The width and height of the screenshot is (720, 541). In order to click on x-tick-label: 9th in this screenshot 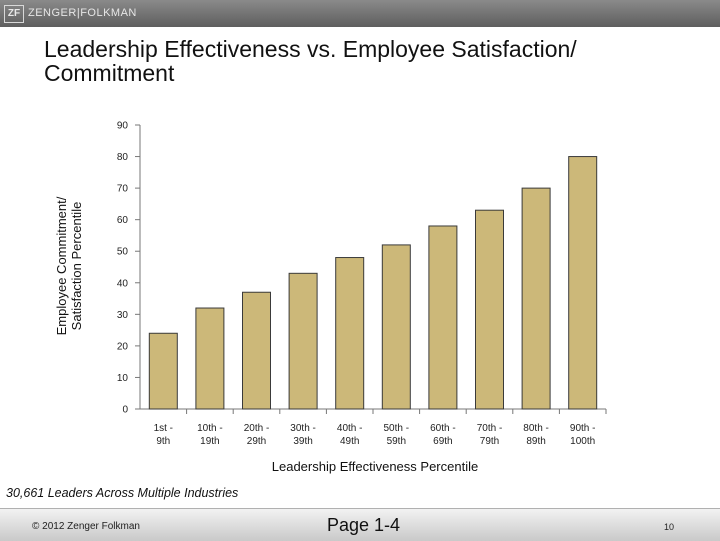, I will do `click(163, 441)`.